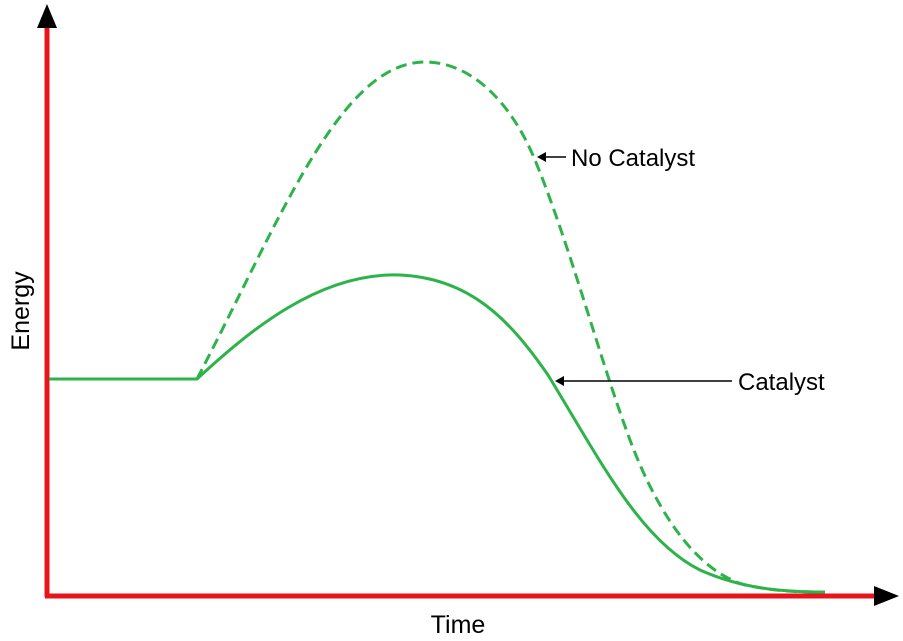 The width and height of the screenshot is (903, 641). What do you see at coordinates (886, 596) in the screenshot?
I see `x-axis-arrowhead` at bounding box center [886, 596].